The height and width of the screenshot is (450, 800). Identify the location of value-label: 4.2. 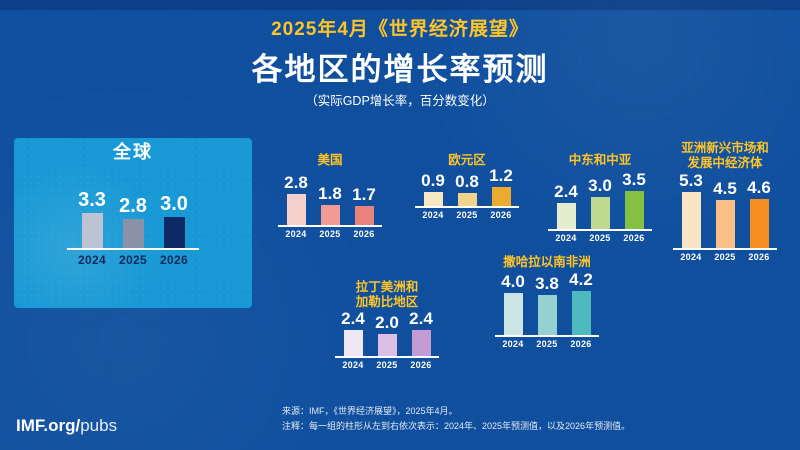
(581, 279).